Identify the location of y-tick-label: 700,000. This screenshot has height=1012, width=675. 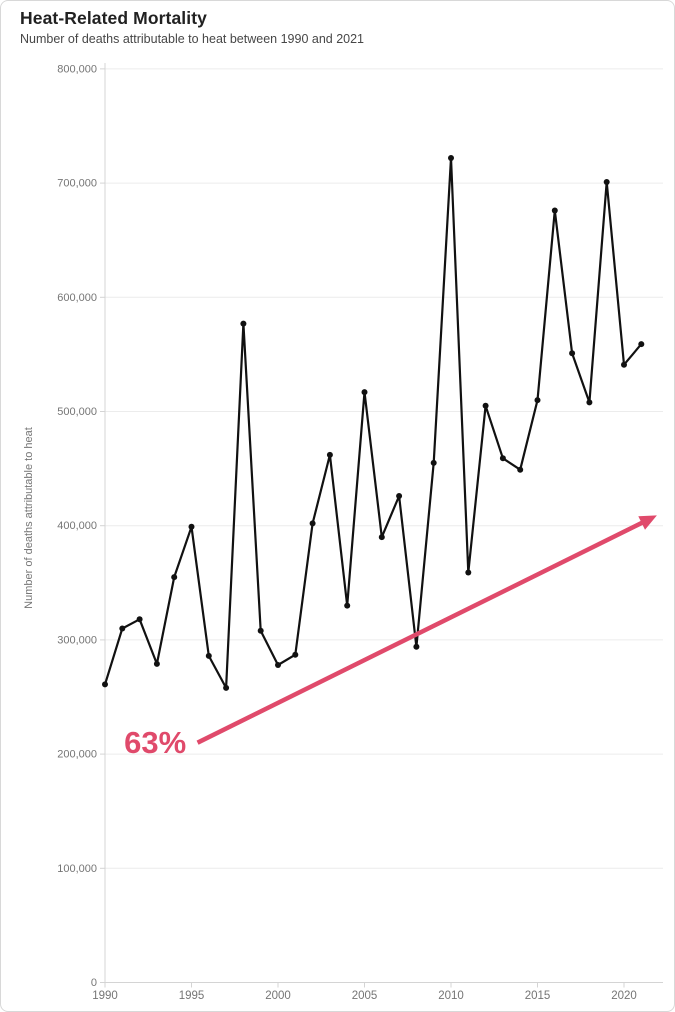
(77, 184).